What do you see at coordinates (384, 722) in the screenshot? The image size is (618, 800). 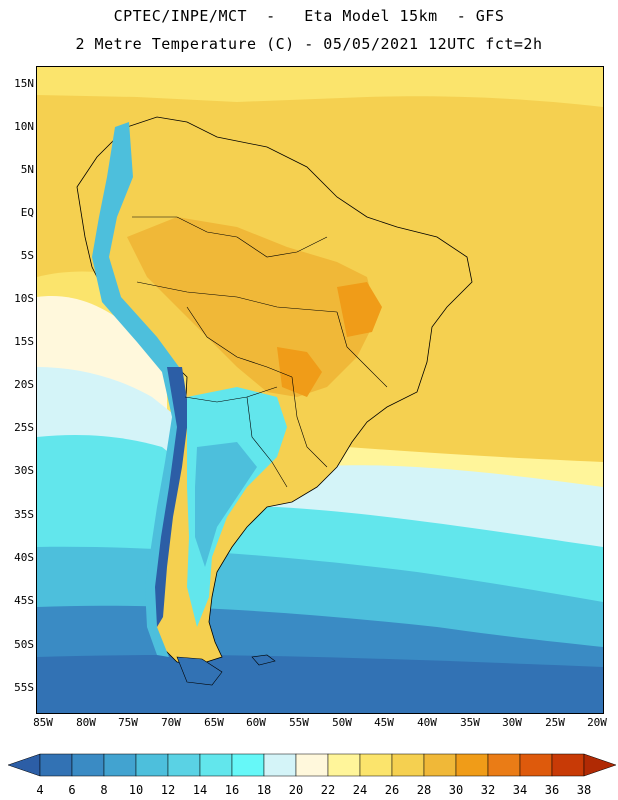 I see `lon-label: 45W` at bounding box center [384, 722].